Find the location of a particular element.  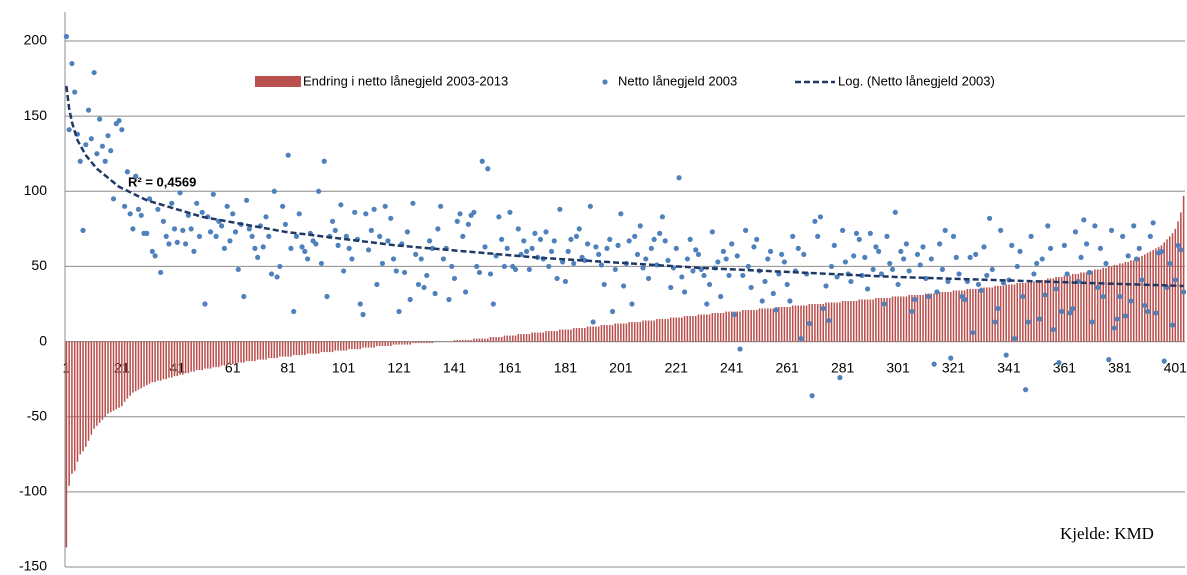

x-tick-label: 241 is located at coordinates (732, 367).